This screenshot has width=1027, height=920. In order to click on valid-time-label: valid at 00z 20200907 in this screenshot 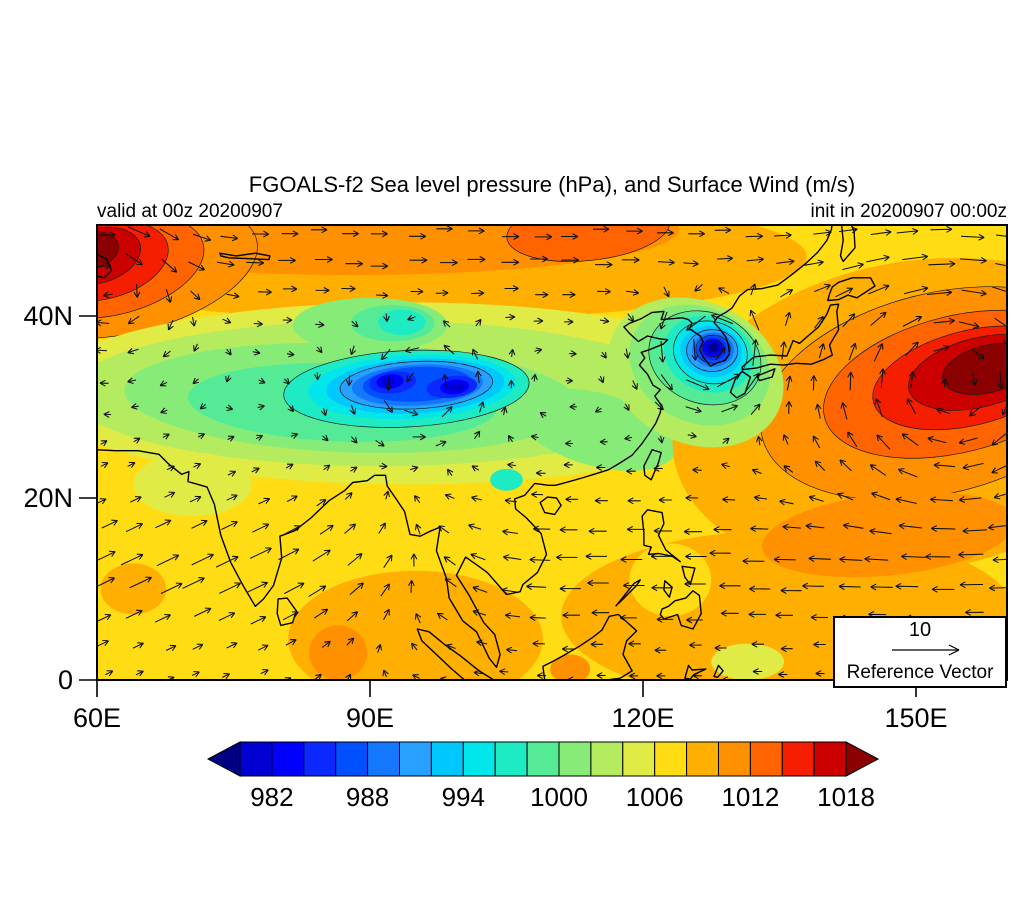, I will do `click(190, 211)`.